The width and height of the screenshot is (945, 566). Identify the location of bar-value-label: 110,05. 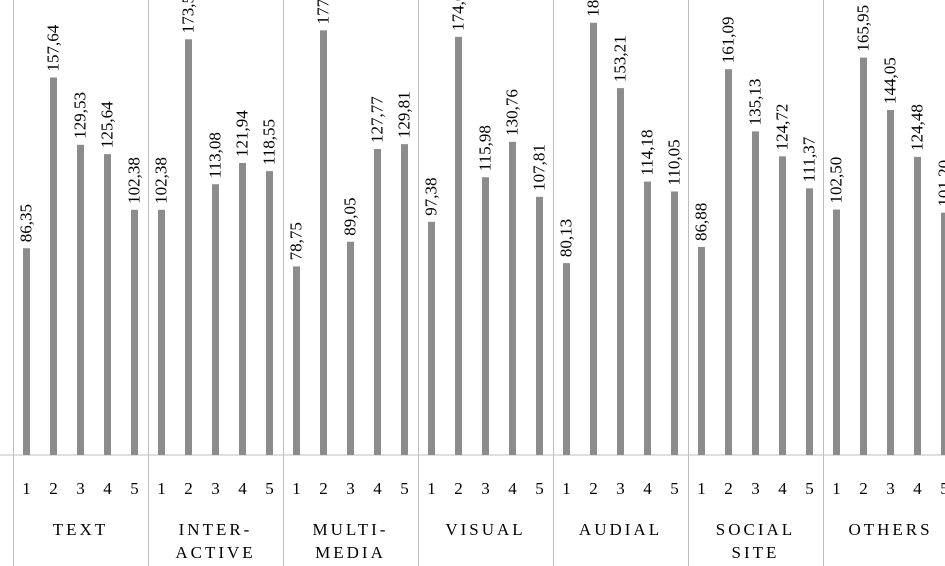
(674, 162).